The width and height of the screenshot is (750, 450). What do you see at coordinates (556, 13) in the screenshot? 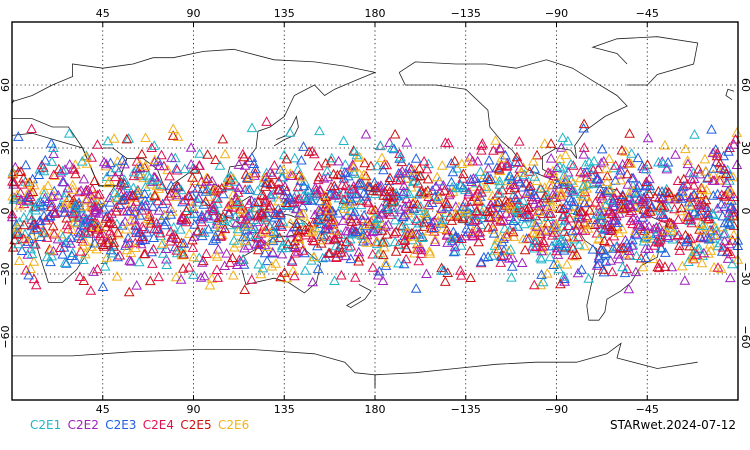
I see `lon-label-top: −90` at bounding box center [556, 13].